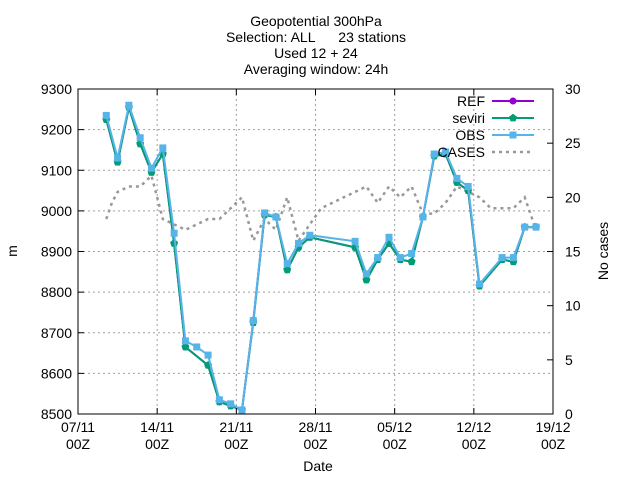 The image size is (640, 480). Describe the element at coordinates (471, 101) in the screenshot. I see `legend-label-ref: REF` at that location.